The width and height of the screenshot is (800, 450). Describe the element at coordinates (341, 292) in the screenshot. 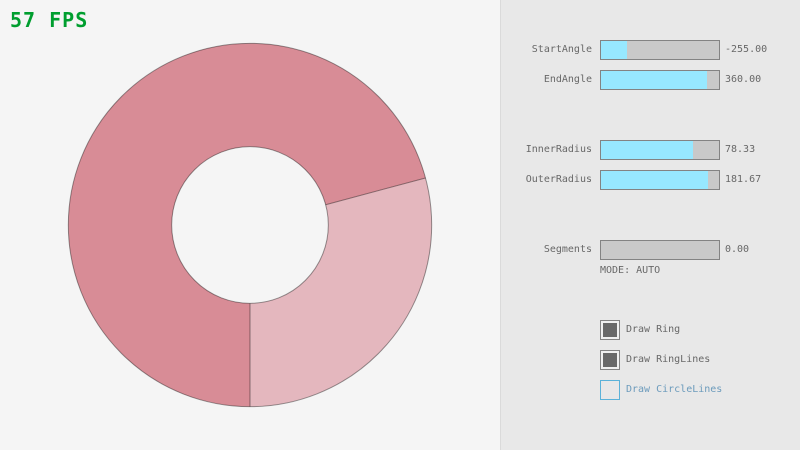

I see `ring-sector-single` at that location.